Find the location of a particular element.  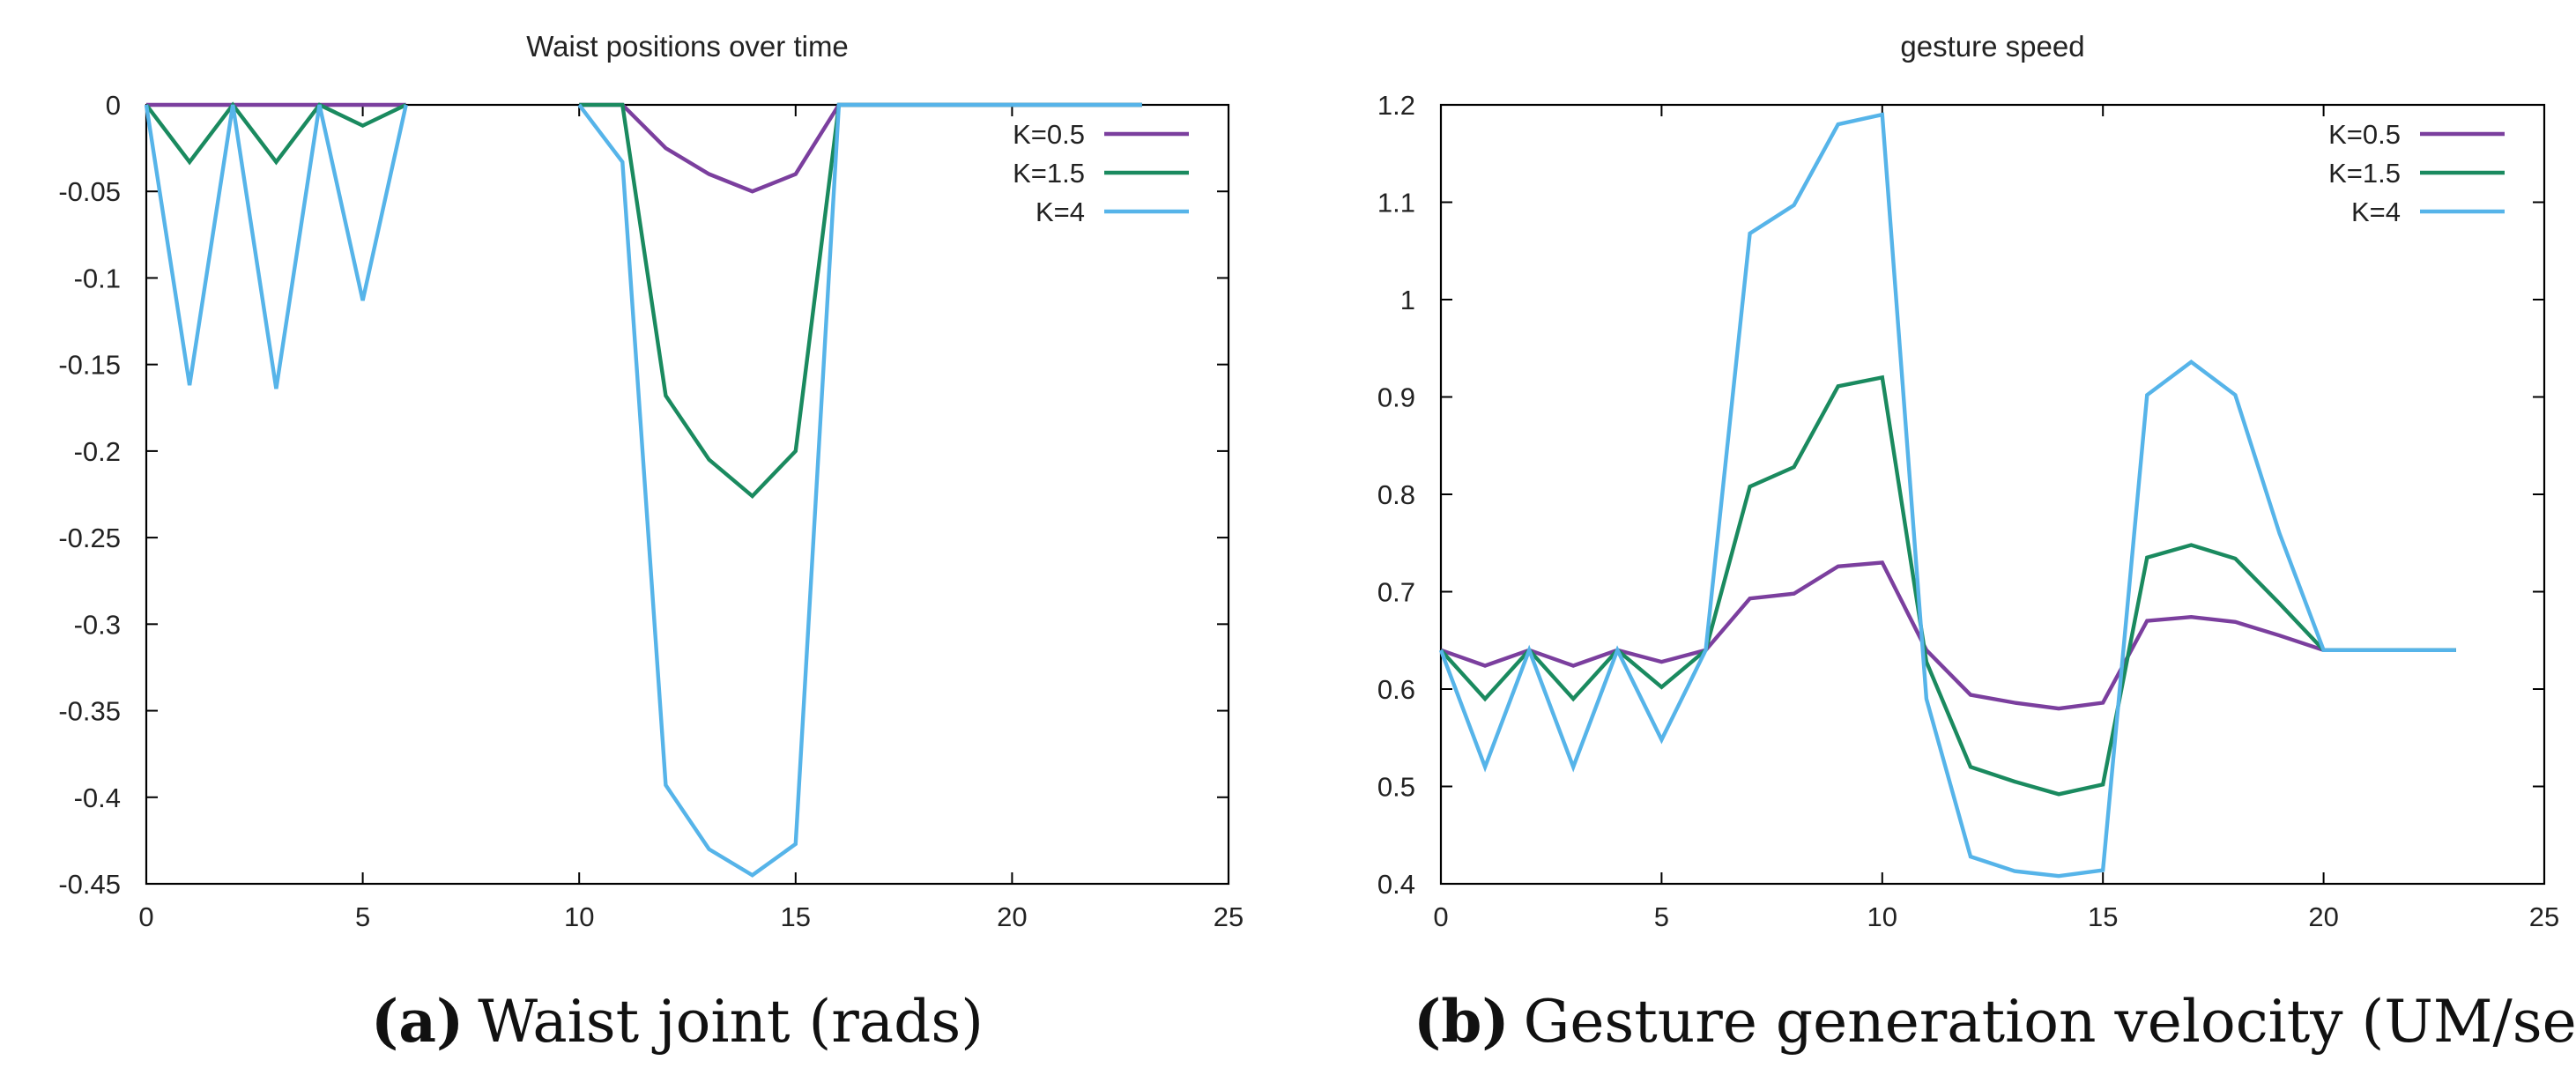

y-tick-label: -0.05 is located at coordinates (89, 191).